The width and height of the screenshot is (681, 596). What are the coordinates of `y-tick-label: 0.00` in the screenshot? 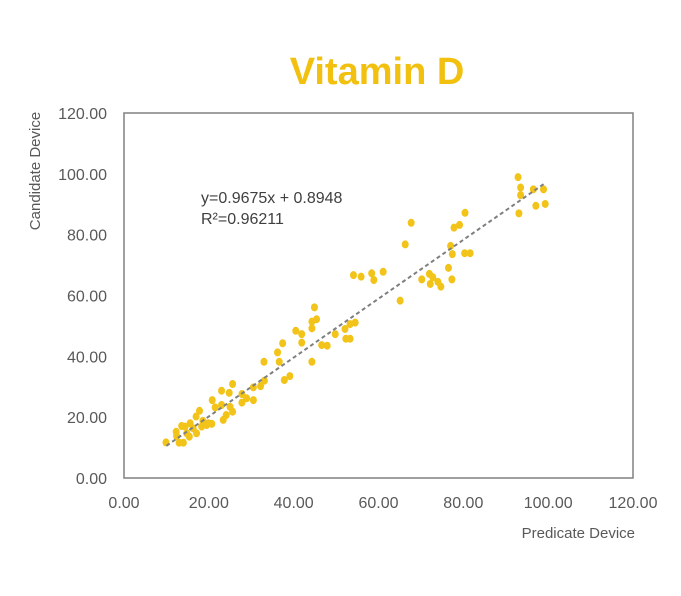 It's located at (91, 479).